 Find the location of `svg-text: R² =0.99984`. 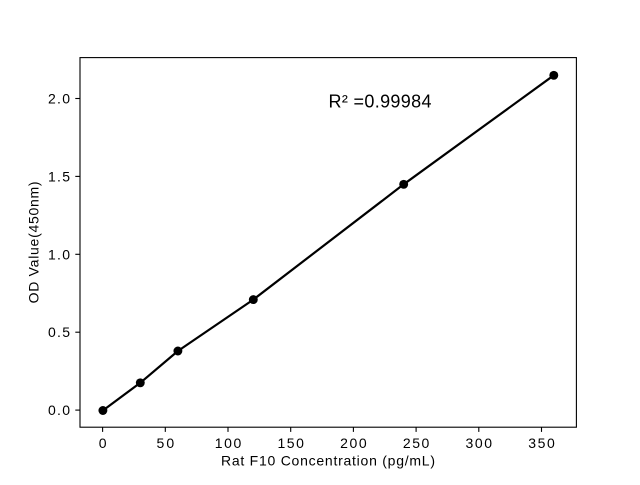

svg-text: R² =0.99984 is located at coordinates (380, 102).